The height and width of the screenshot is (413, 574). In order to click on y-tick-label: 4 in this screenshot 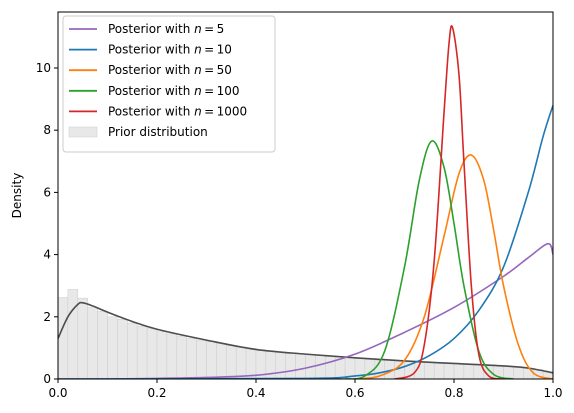, I will do `click(47, 255)`.